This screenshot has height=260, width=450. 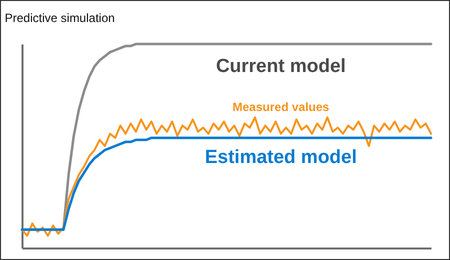 What do you see at coordinates (281, 107) in the screenshot?
I see `series-label: Measured values` at bounding box center [281, 107].